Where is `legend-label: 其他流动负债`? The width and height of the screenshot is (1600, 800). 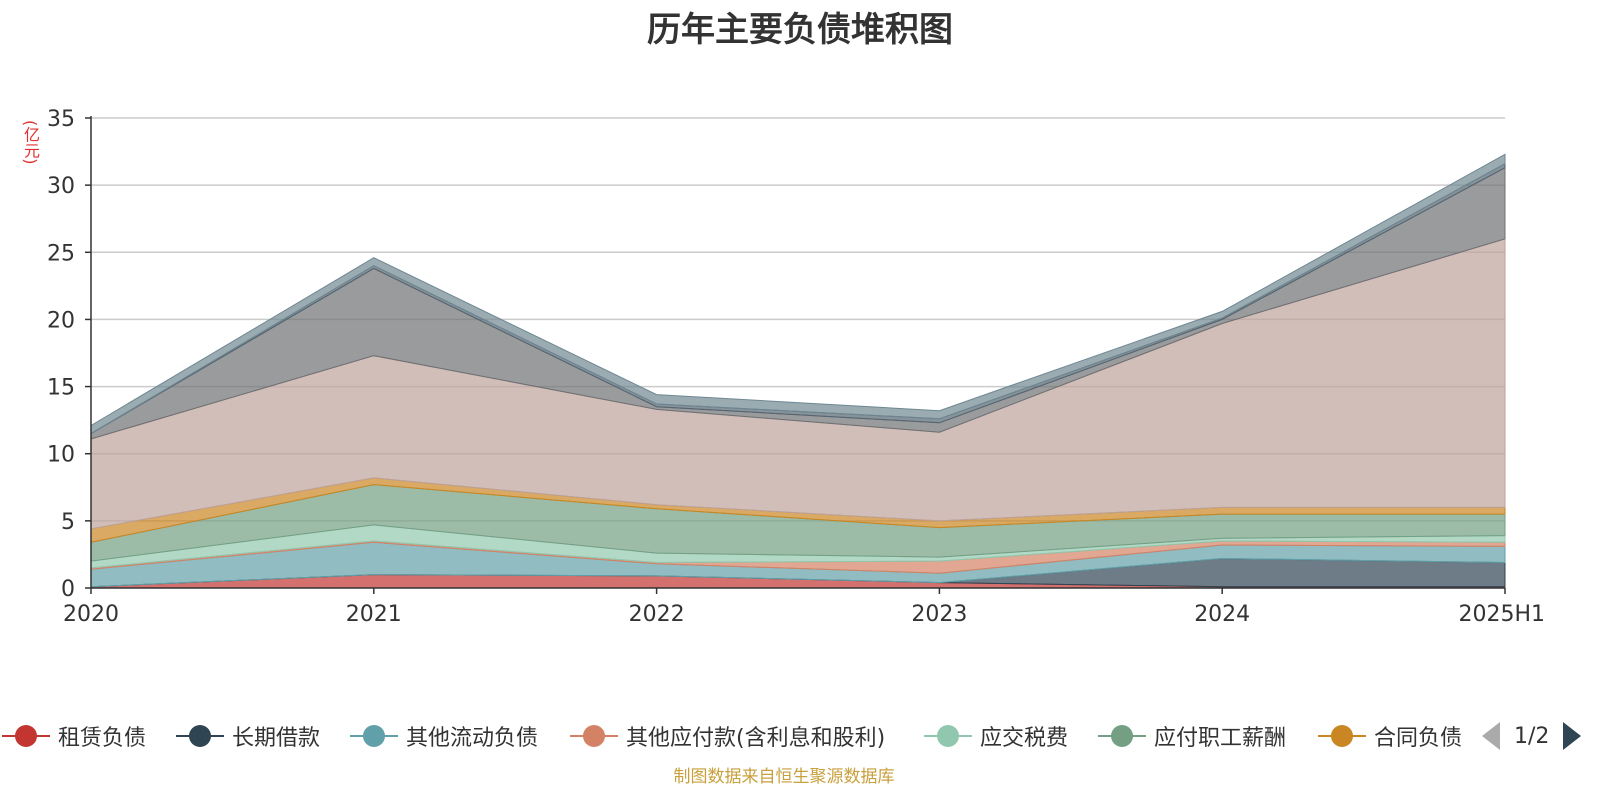
legend-label: 其他流动负债 is located at coordinates (472, 738).